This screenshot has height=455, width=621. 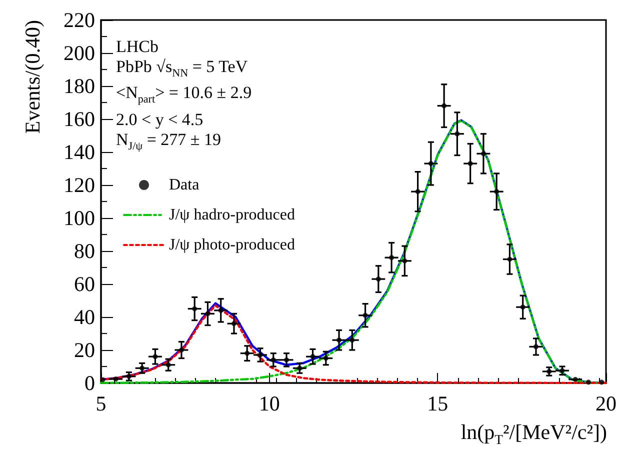 What do you see at coordinates (232, 215) in the screenshot?
I see `legend-label: J/ψ hadro-produced` at bounding box center [232, 215].